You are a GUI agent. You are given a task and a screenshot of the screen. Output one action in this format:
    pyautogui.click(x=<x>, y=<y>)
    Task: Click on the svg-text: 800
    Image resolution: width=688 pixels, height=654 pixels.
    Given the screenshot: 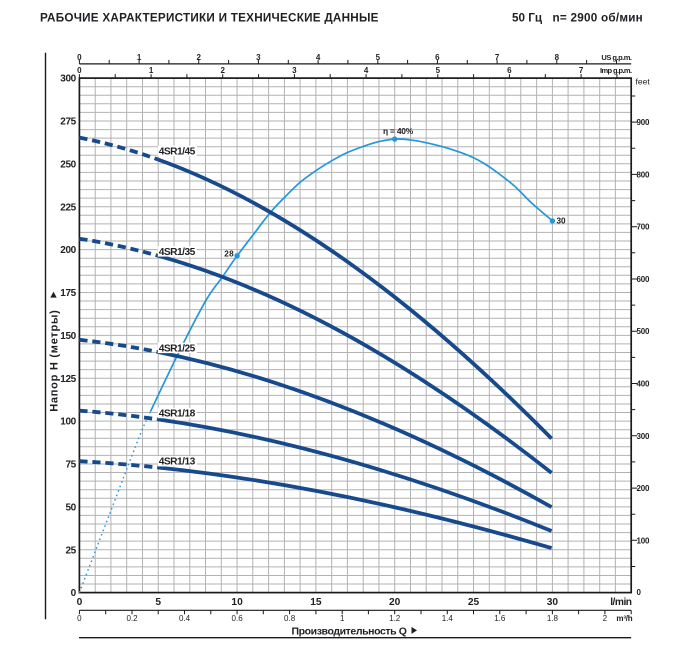 What is the action you would take?
    pyautogui.click(x=643, y=174)
    